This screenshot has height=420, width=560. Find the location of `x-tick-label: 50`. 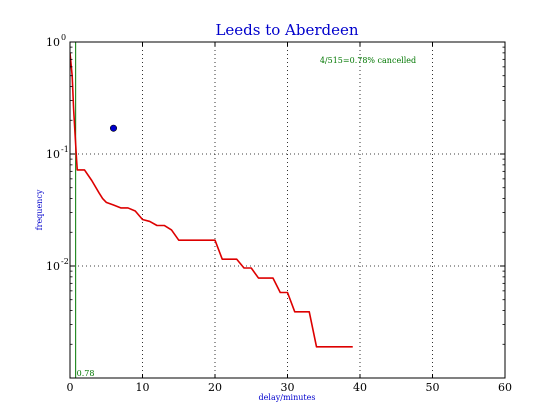

x-tick-label: 50 is located at coordinates (433, 387).